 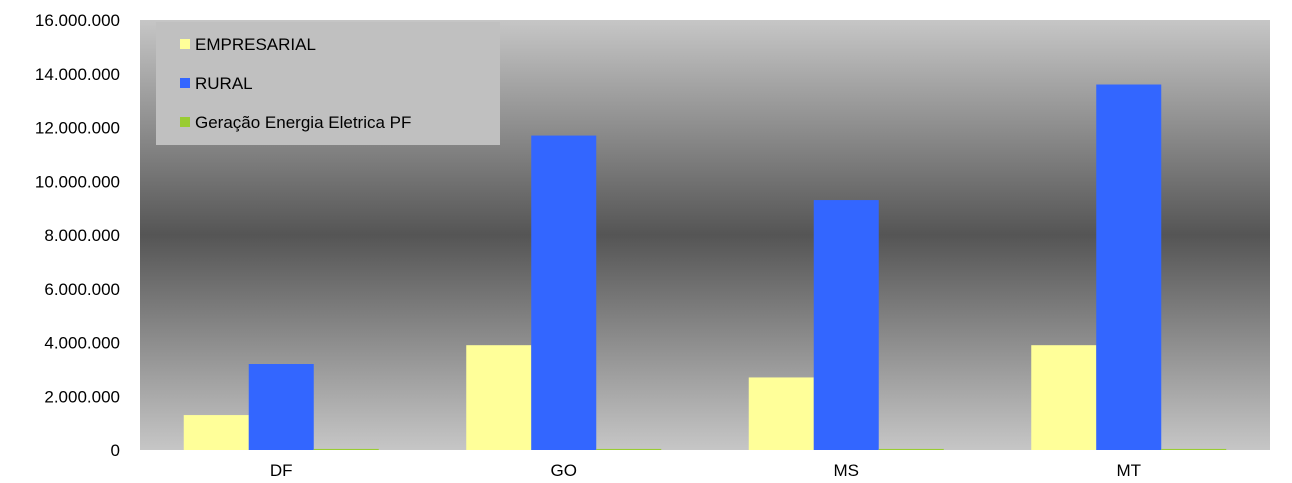 What do you see at coordinates (82, 396) in the screenshot?
I see `y-tick-label: 2.000.000` at bounding box center [82, 396].